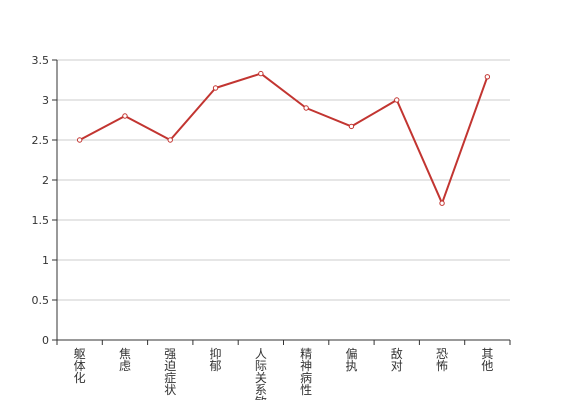 This screenshot has height=404, width=567. What do you see at coordinates (41, 60) in the screenshot?
I see `y-tick-label: 3.5` at bounding box center [41, 60].